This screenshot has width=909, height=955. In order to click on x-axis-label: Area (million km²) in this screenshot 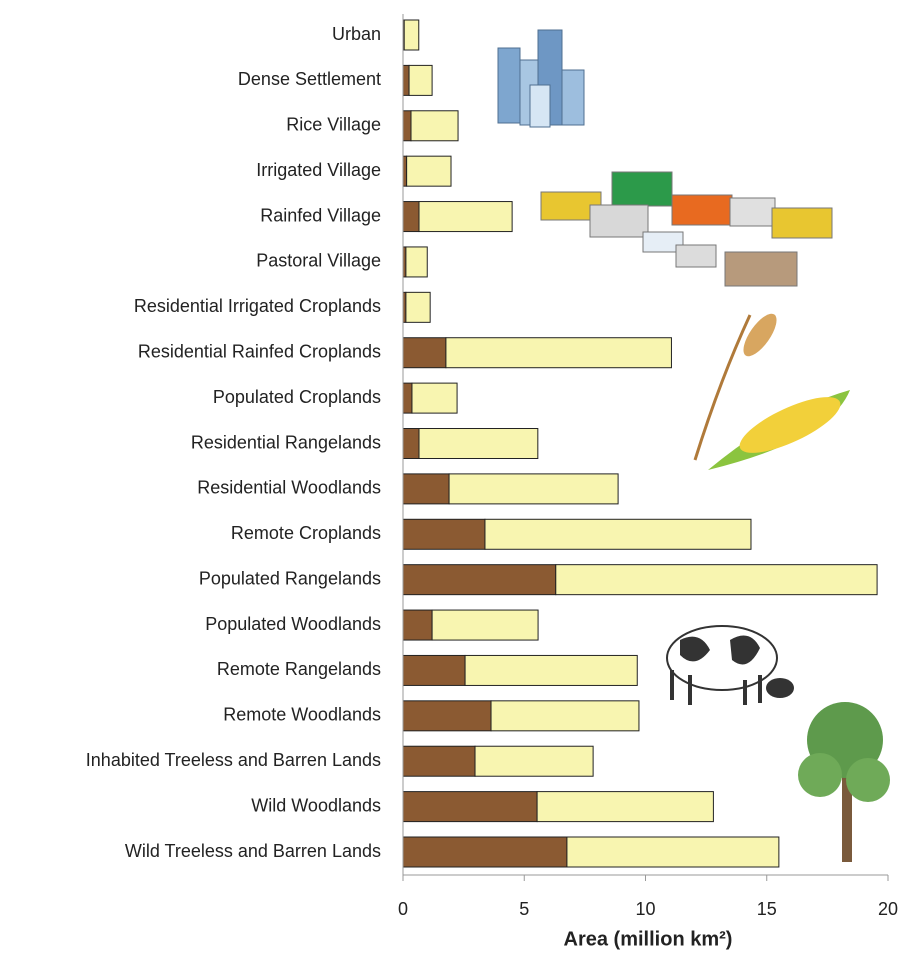, I will do `click(648, 939)`.